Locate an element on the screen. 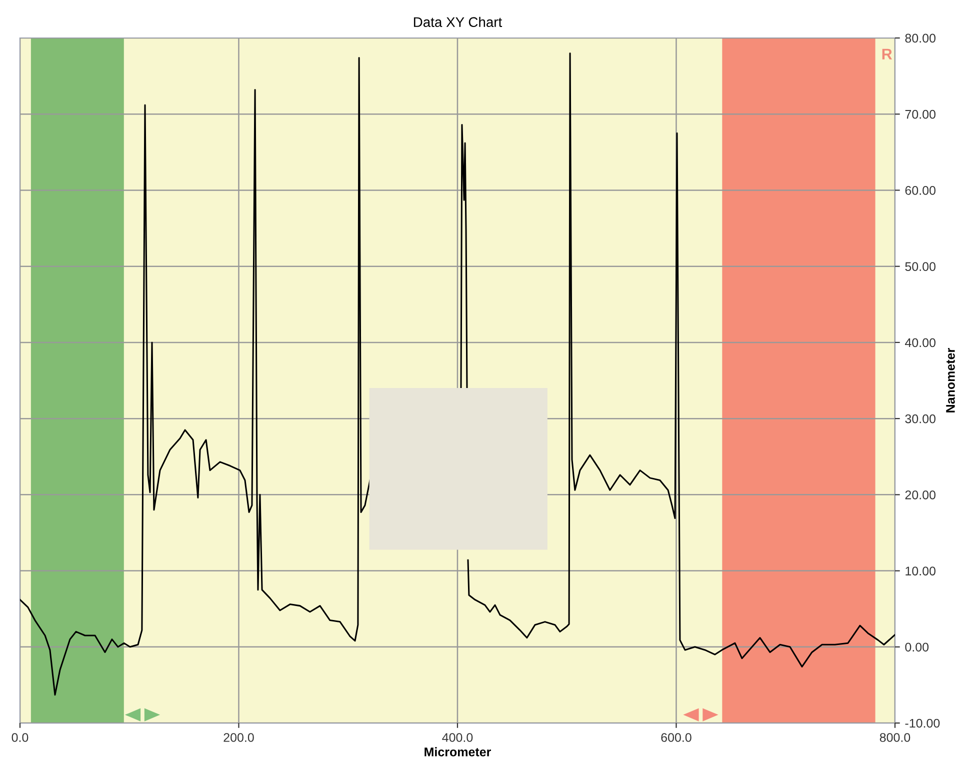  y-tick-label: 80.00 is located at coordinates (920, 38).